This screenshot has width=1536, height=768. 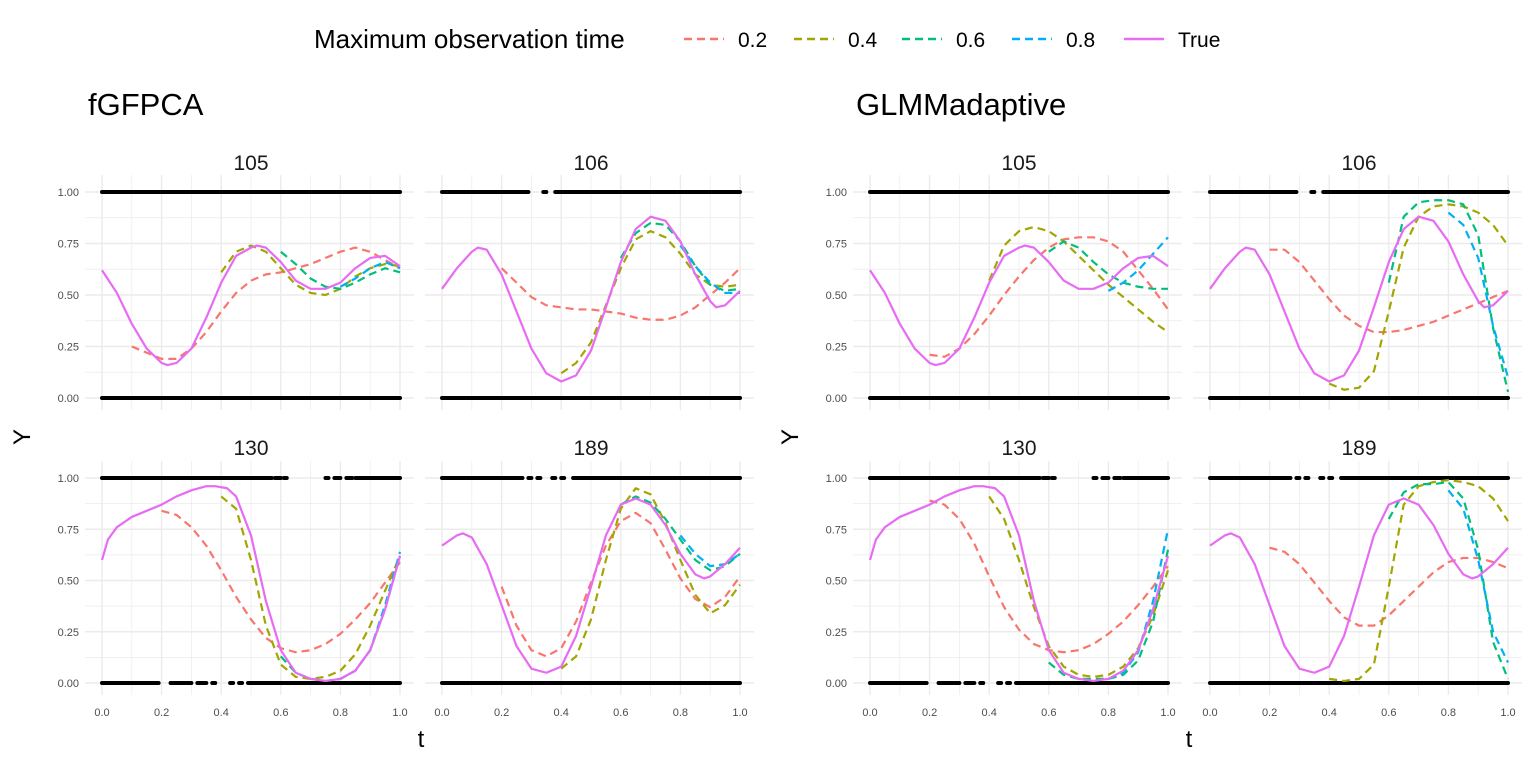 I want to click on legend-label: 0.6, so click(x=970, y=40).